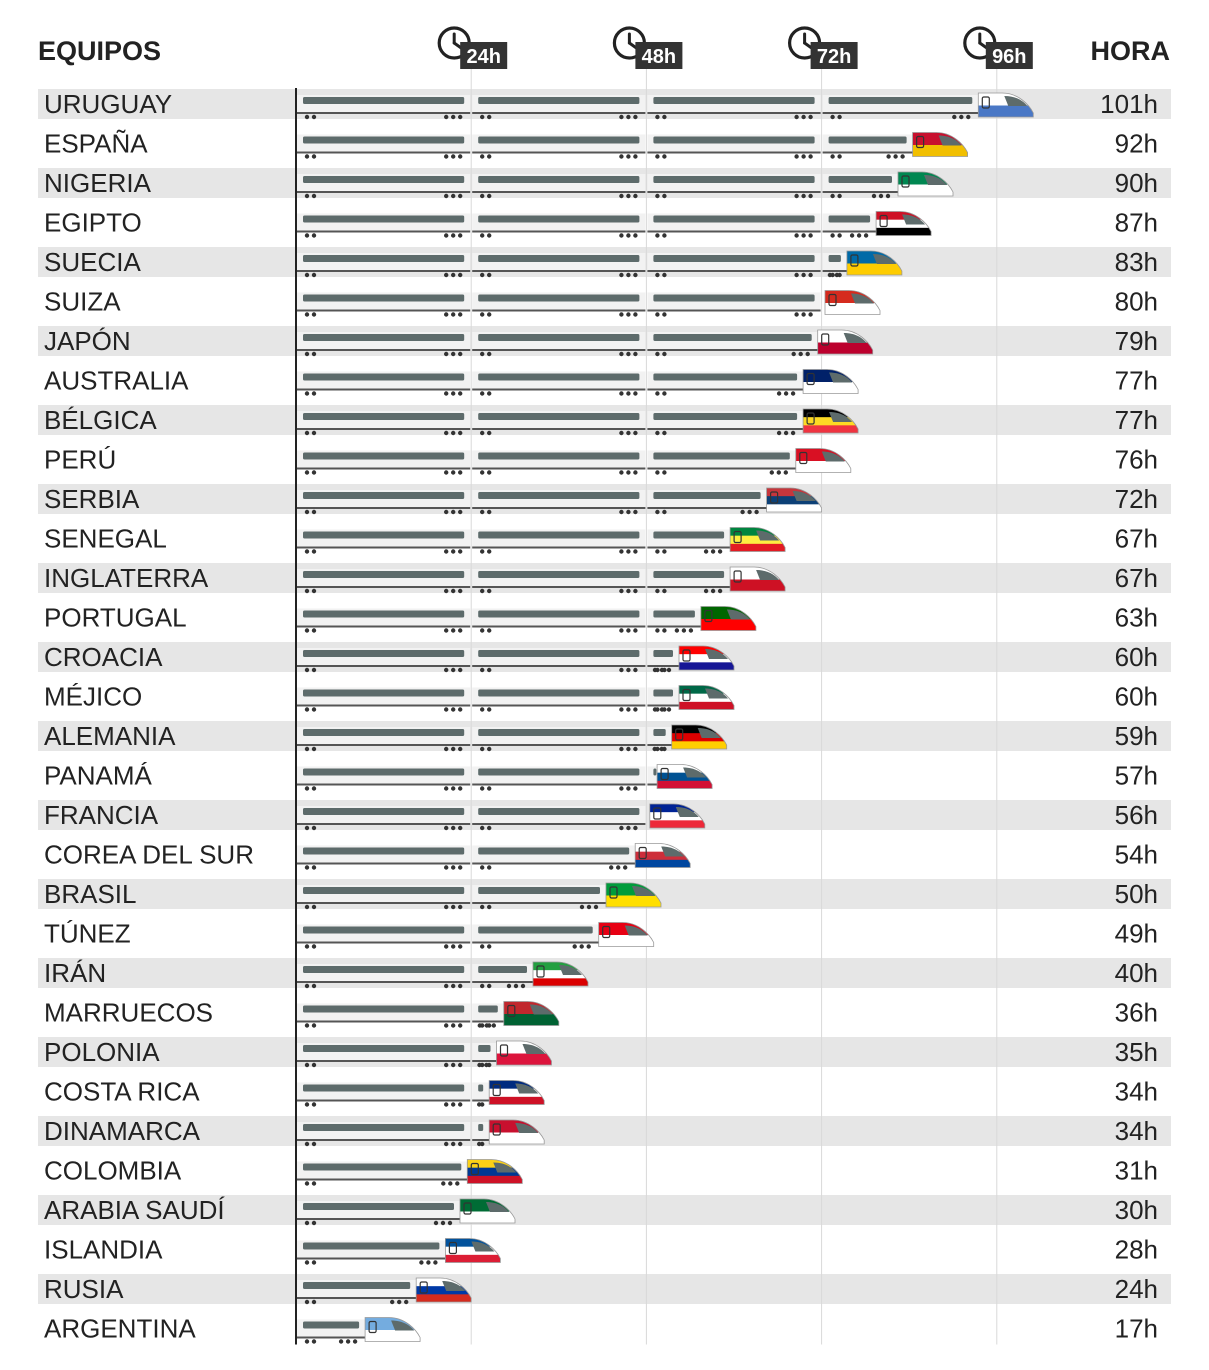 Image resolution: width=1209 pixels, height=1370 pixels. What do you see at coordinates (601, 539) in the screenshot?
I see `team-row: SENEGAL 67h` at bounding box center [601, 539].